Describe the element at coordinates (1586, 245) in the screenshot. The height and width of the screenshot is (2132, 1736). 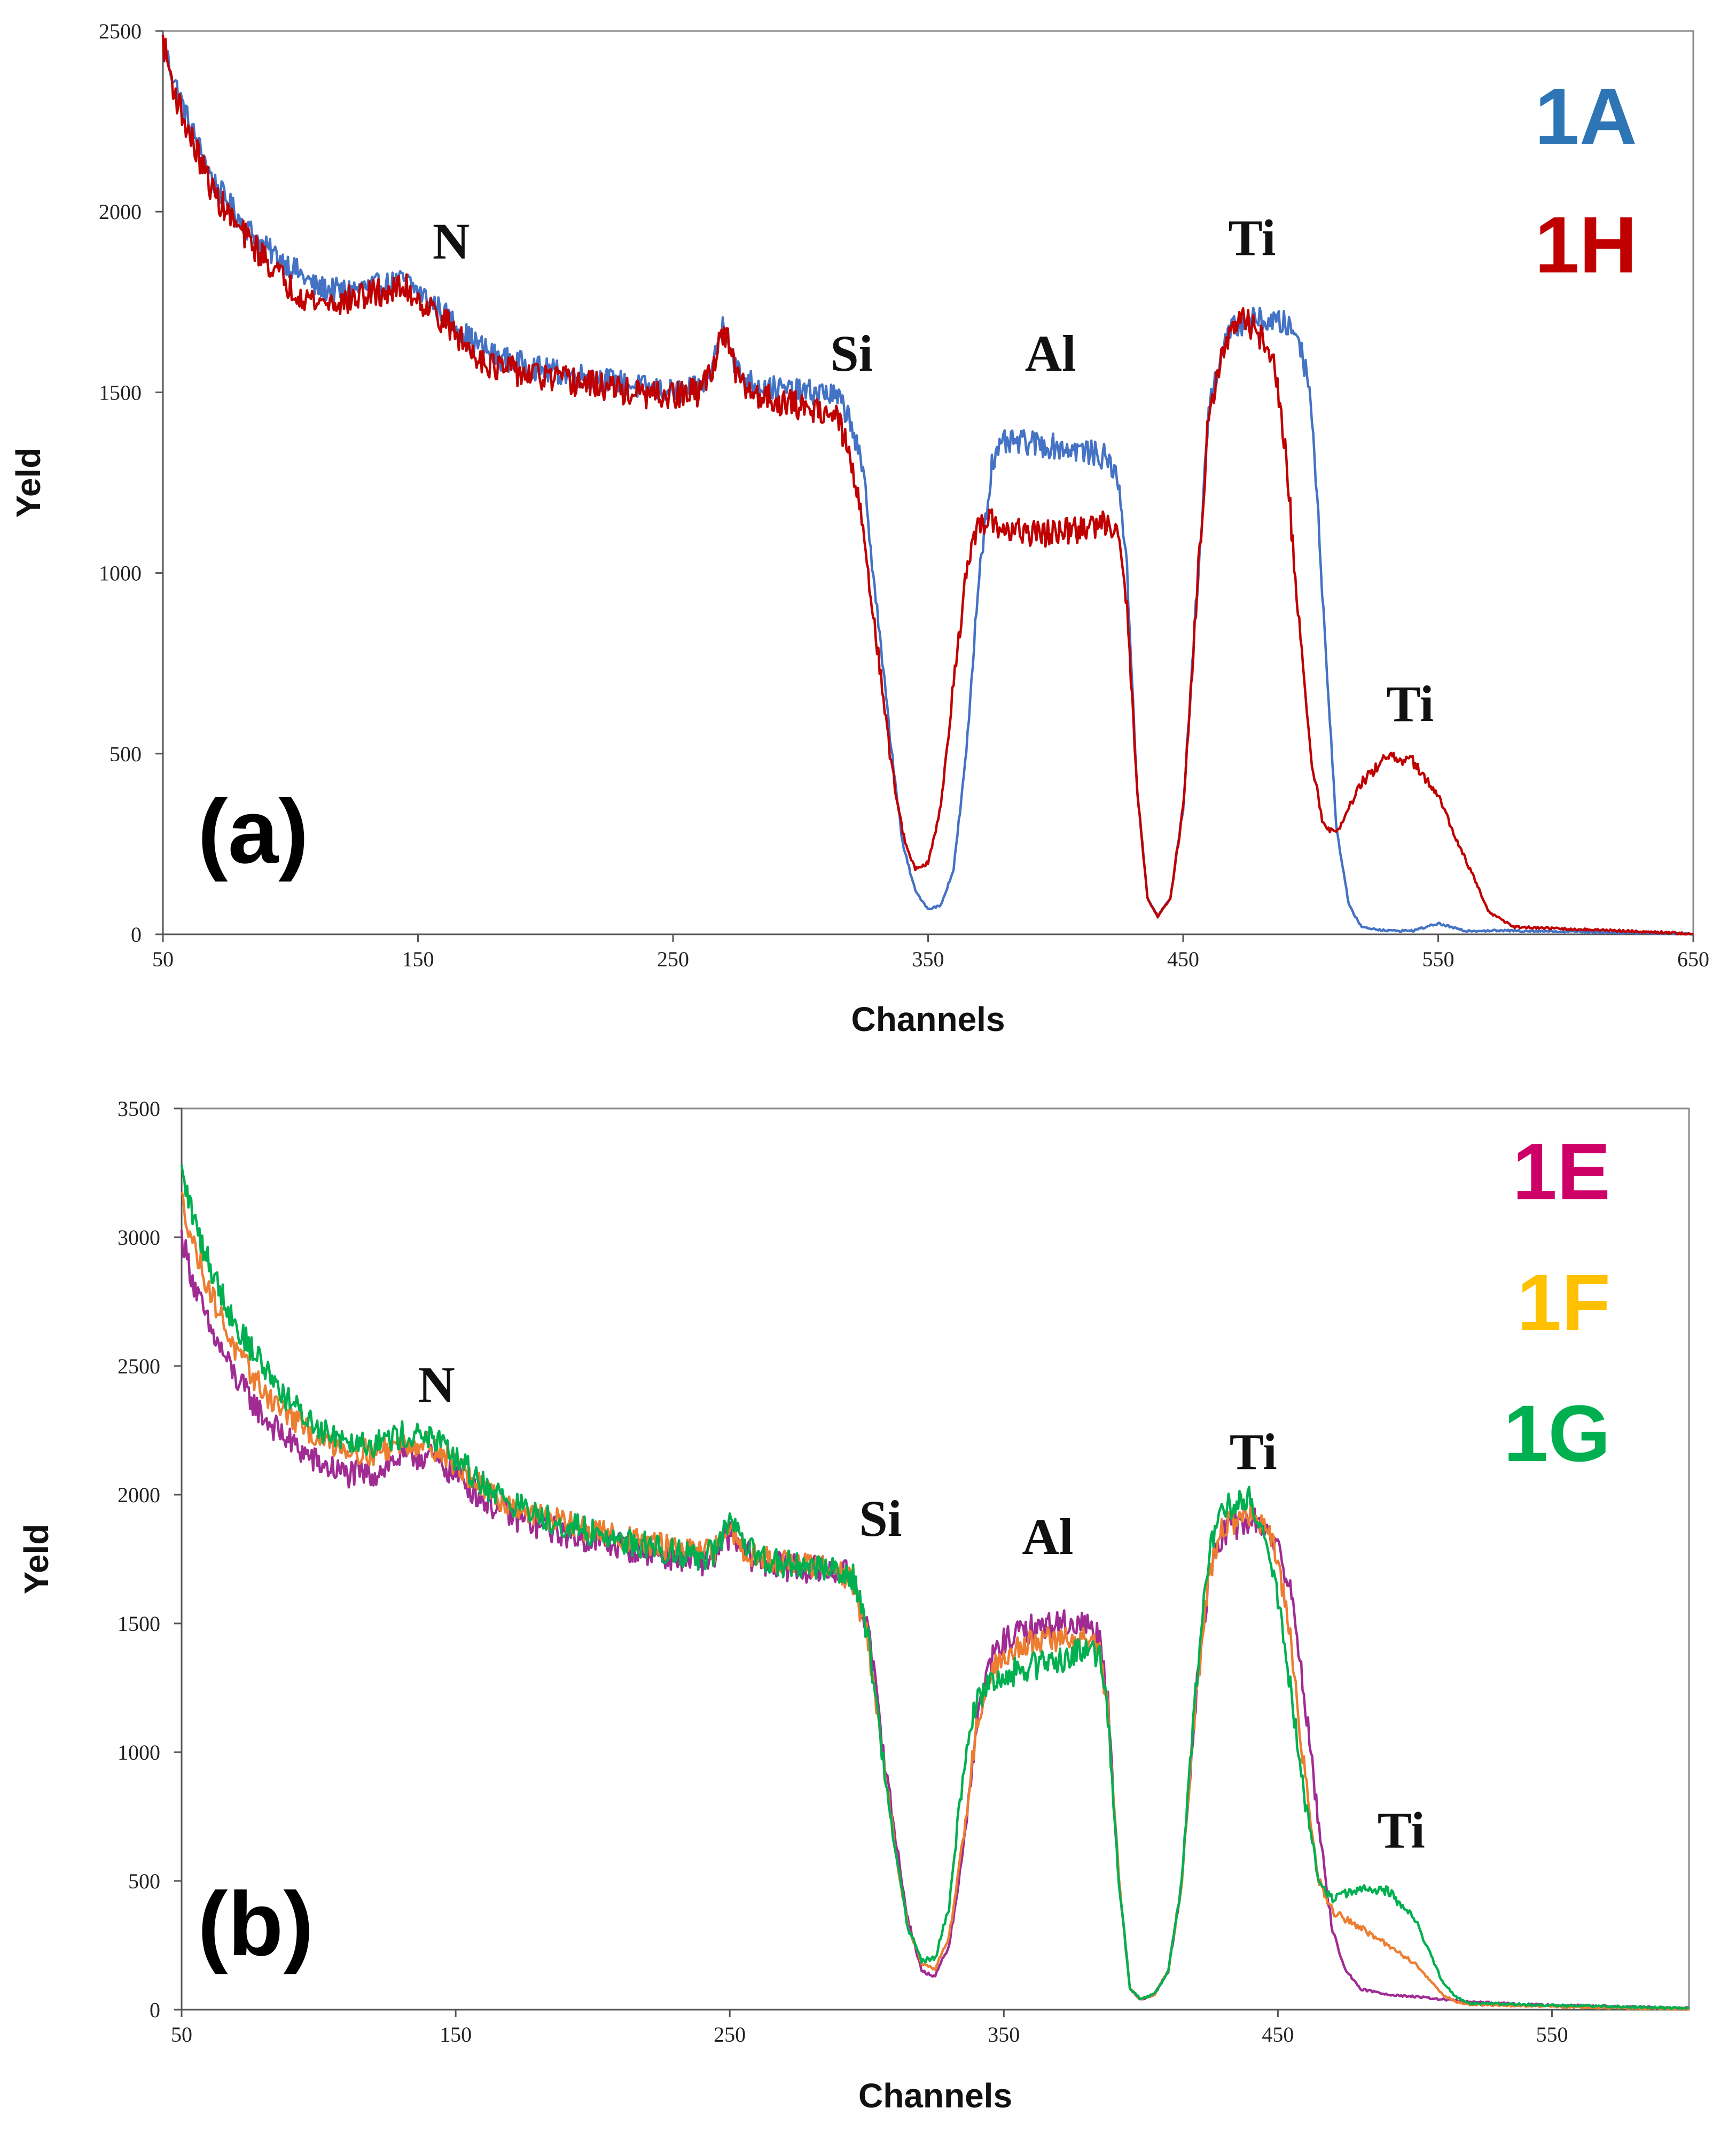
I see `legend-label-1h: 1H` at that location.